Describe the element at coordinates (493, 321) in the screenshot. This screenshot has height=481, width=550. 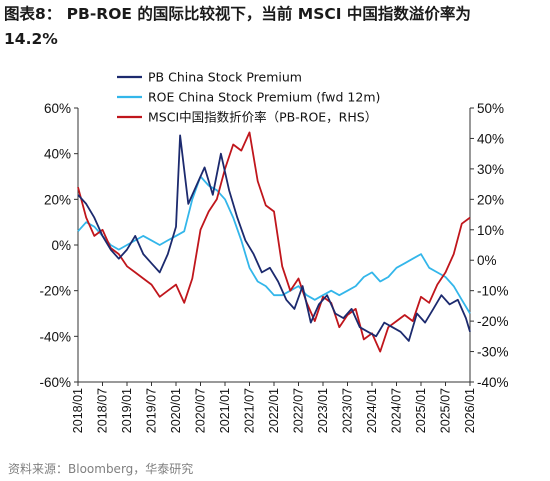
I see `right-tick-label: -20%` at that location.